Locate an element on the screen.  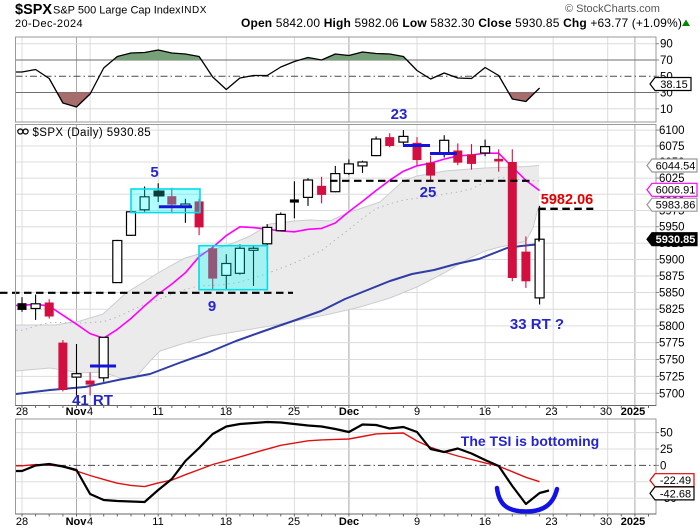
svg-text: 90 is located at coordinates (666, 45).